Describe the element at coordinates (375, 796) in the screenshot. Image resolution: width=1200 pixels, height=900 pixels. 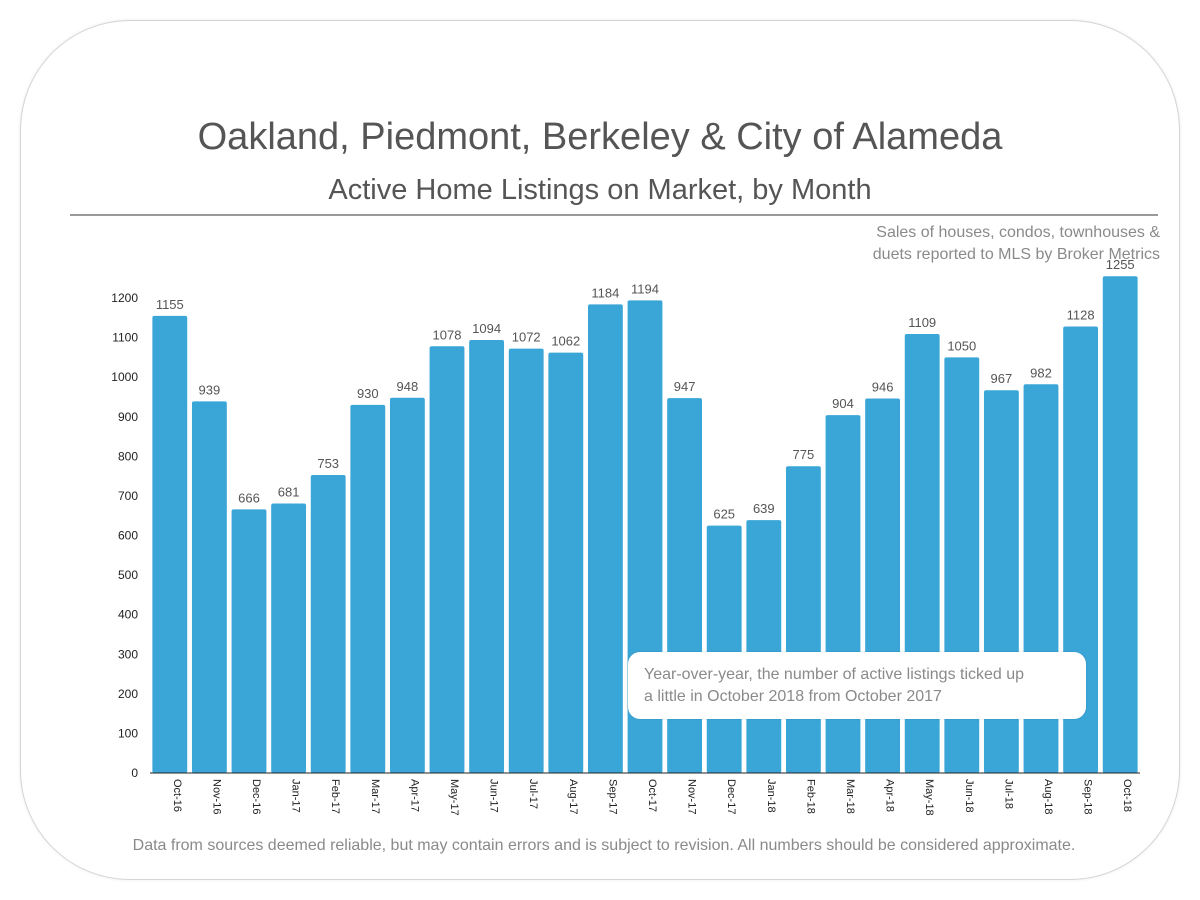
I see `x-tick-label: Mar-17` at that location.